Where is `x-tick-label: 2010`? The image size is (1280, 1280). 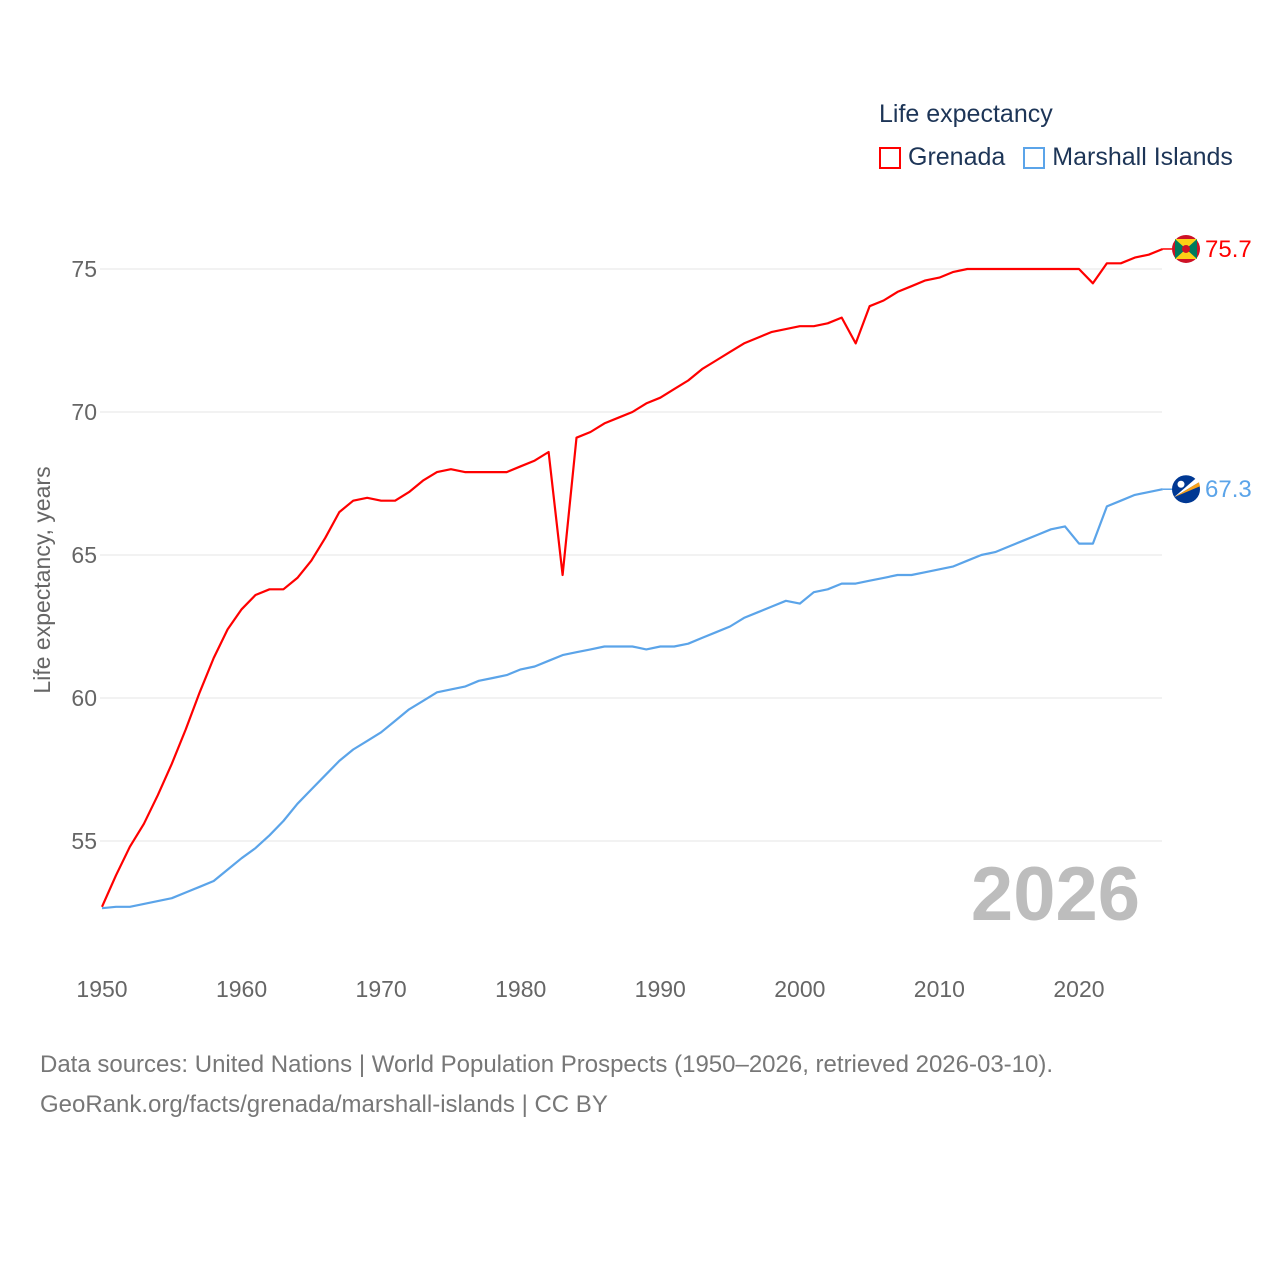 x-tick-label: 2010 is located at coordinates (939, 989).